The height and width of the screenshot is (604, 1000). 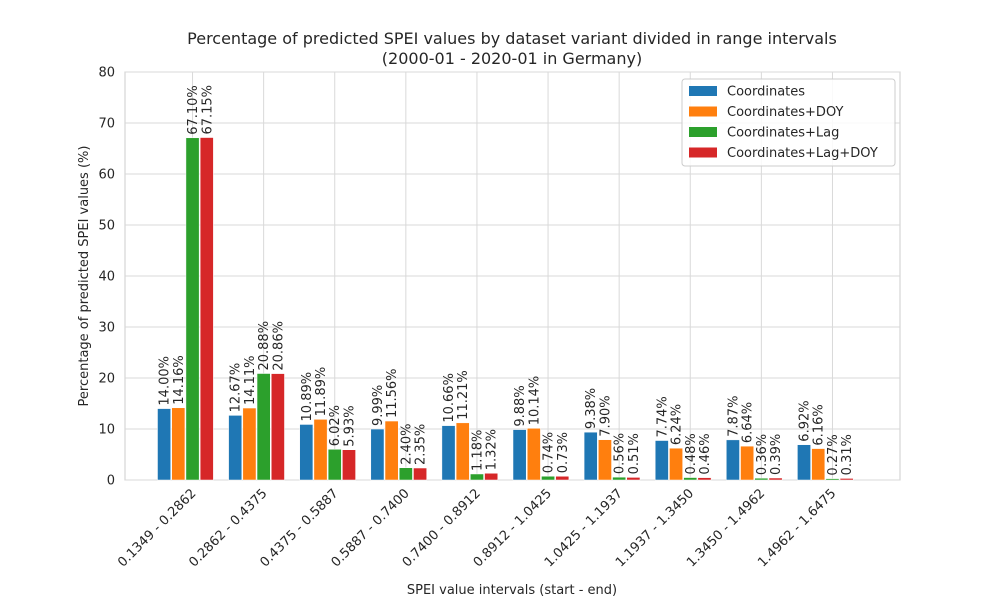 What do you see at coordinates (584, 528) in the screenshot?
I see `x-tick-label: 1.0425 - 1.1937` at bounding box center [584, 528].